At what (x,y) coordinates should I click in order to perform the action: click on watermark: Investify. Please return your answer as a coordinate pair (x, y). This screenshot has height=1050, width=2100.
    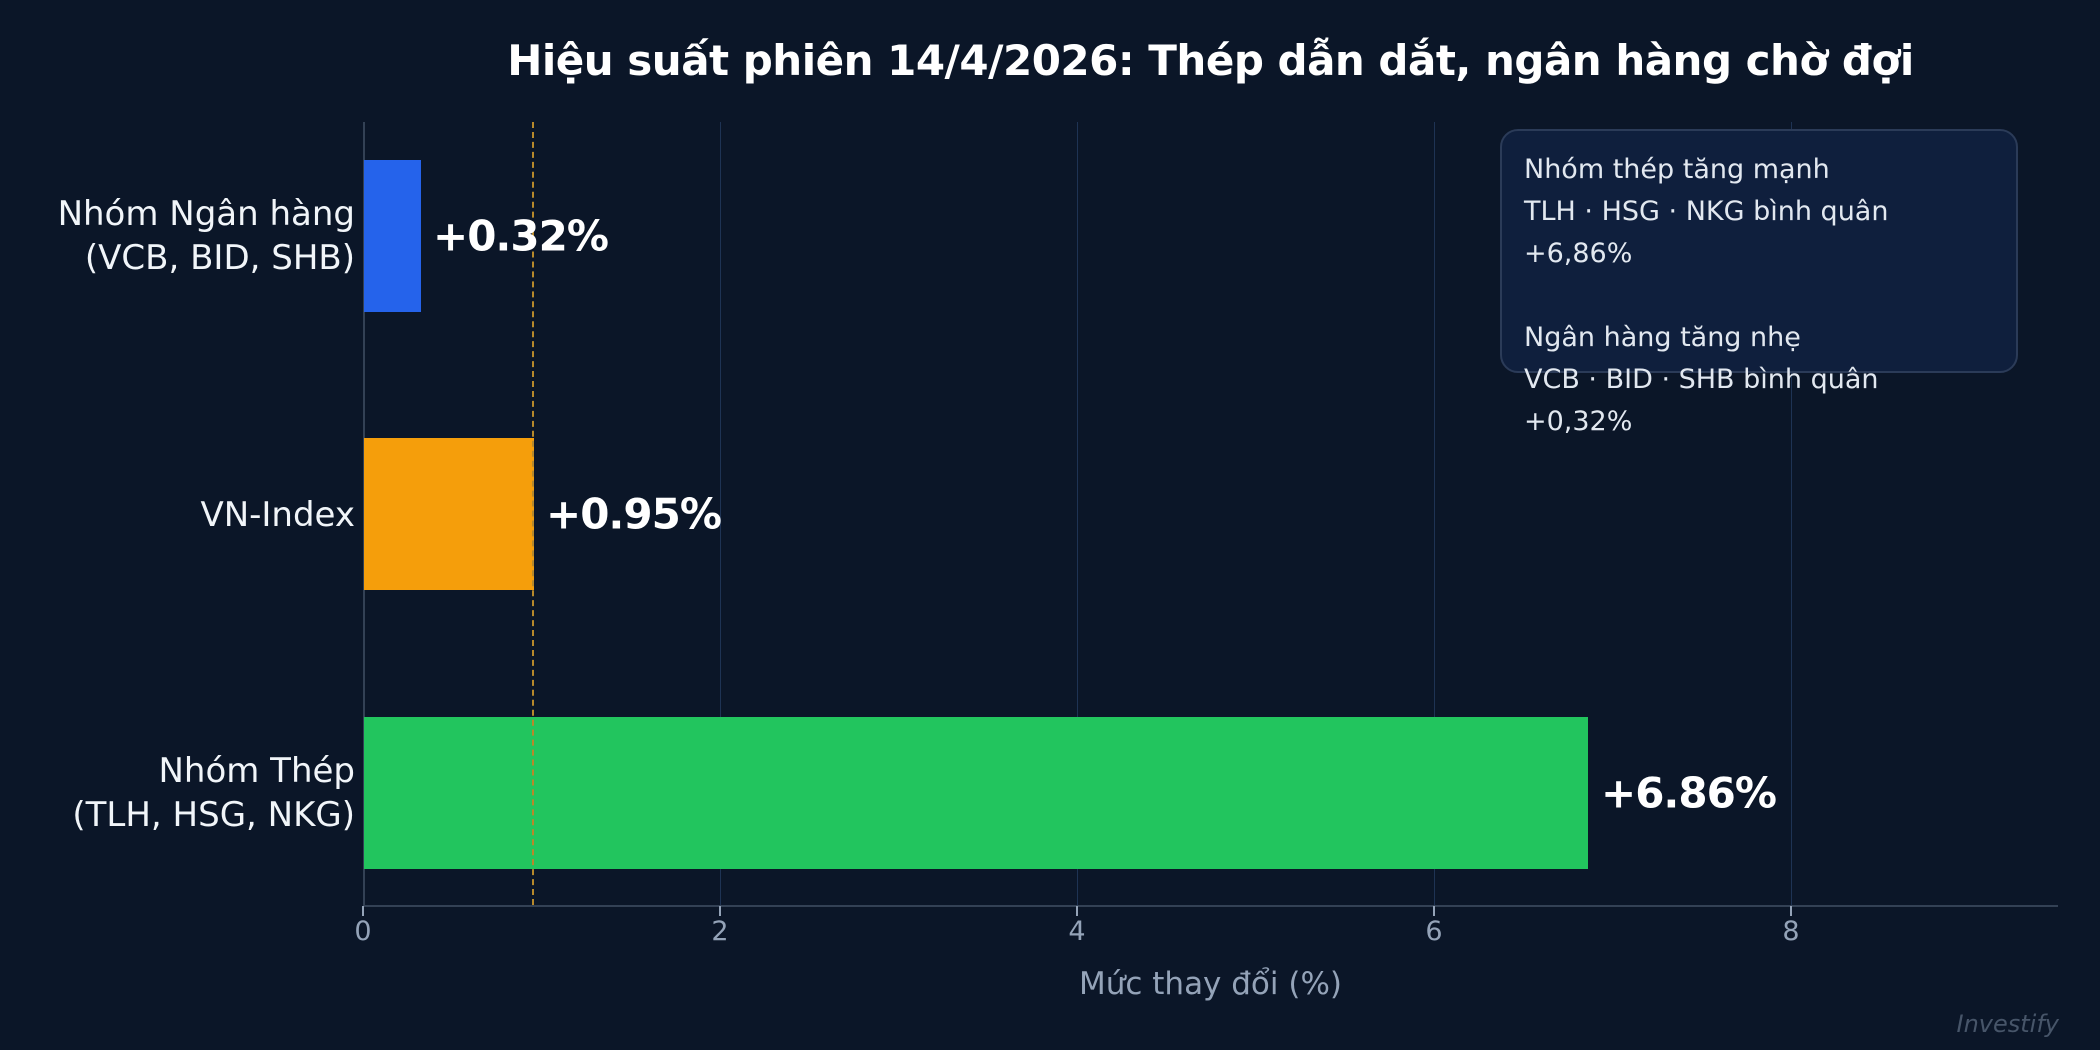
    Looking at the image, I should click on (2008, 1024).